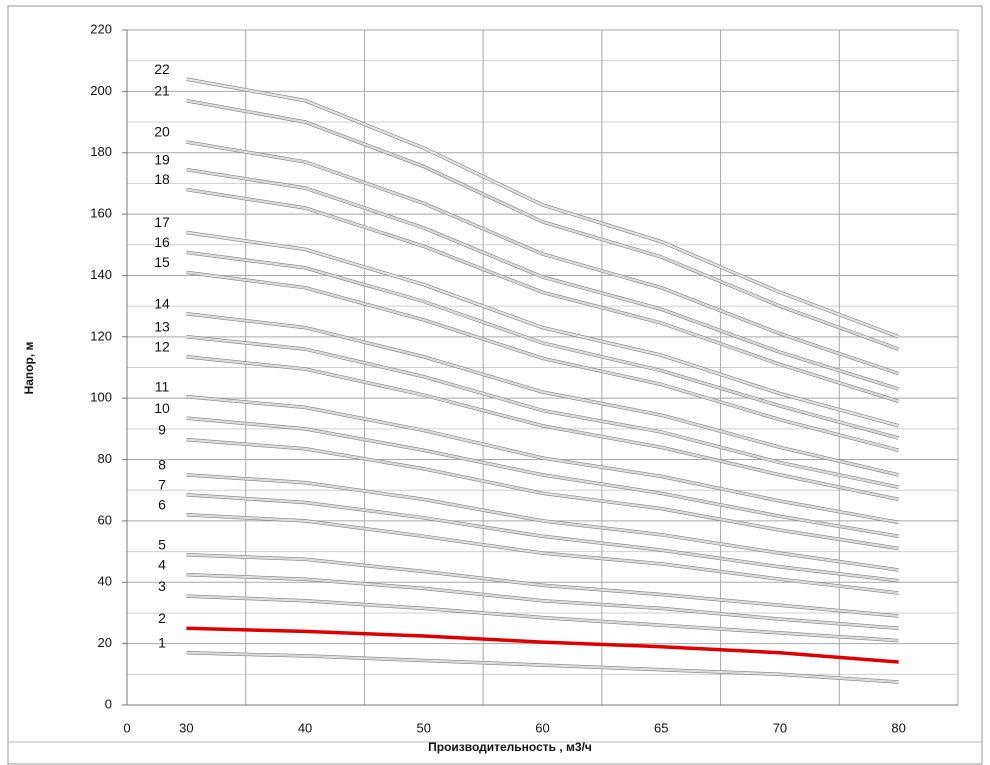 The height and width of the screenshot is (765, 990). I want to click on x-origin-label: 0, so click(126, 727).